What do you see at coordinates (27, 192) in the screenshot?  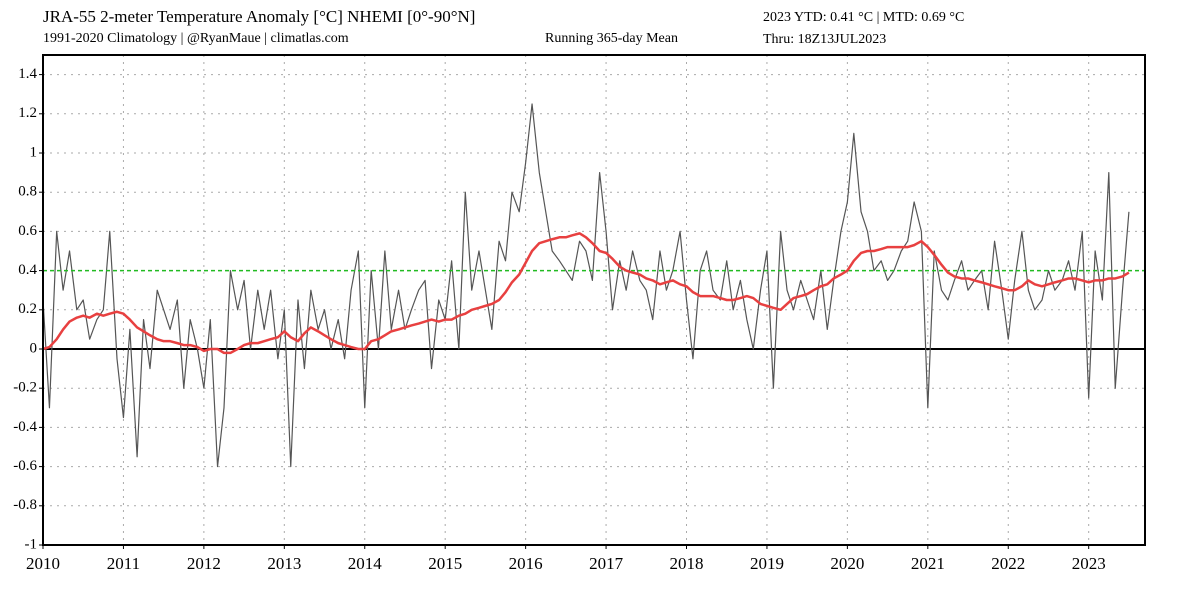 I see `y-tick-label: 0.8` at bounding box center [27, 192].